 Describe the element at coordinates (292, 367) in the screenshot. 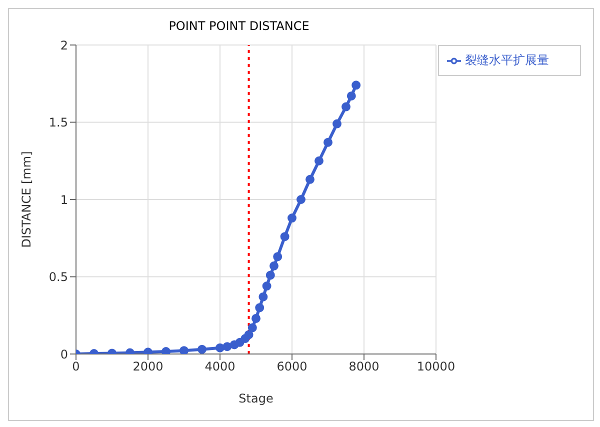

I see `x-tick-label: 6000` at that location.